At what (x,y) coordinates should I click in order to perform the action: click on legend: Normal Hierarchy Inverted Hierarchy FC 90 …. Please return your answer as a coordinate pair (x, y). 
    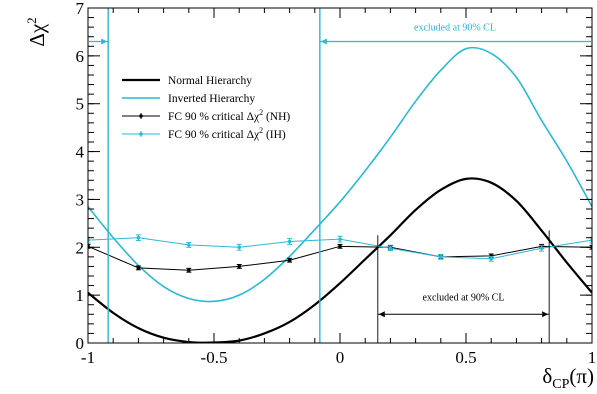
    Looking at the image, I should click on (206, 108).